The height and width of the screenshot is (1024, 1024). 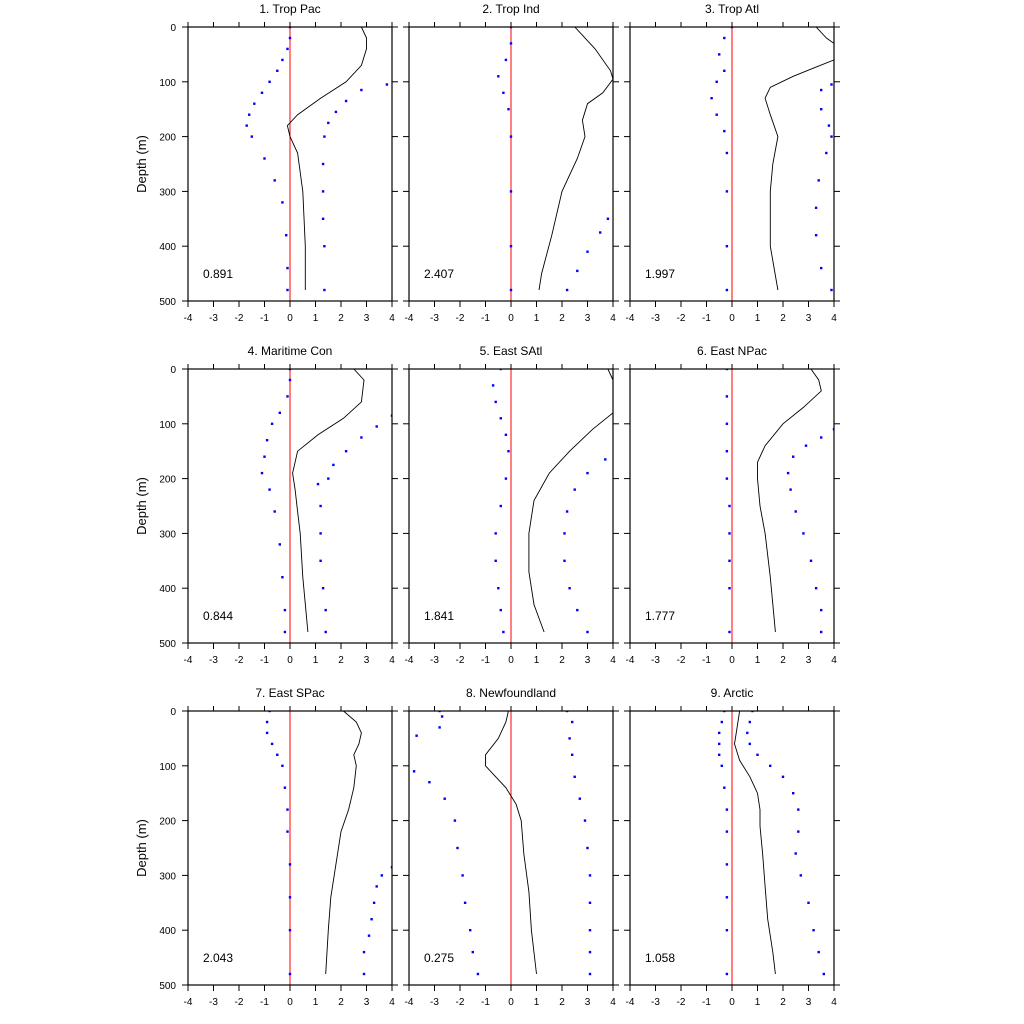 I want to click on panel-8: -4 -3 -2 -1 0 1 2 3 4 8. Newfoundland 0.275, so click(x=511, y=847).